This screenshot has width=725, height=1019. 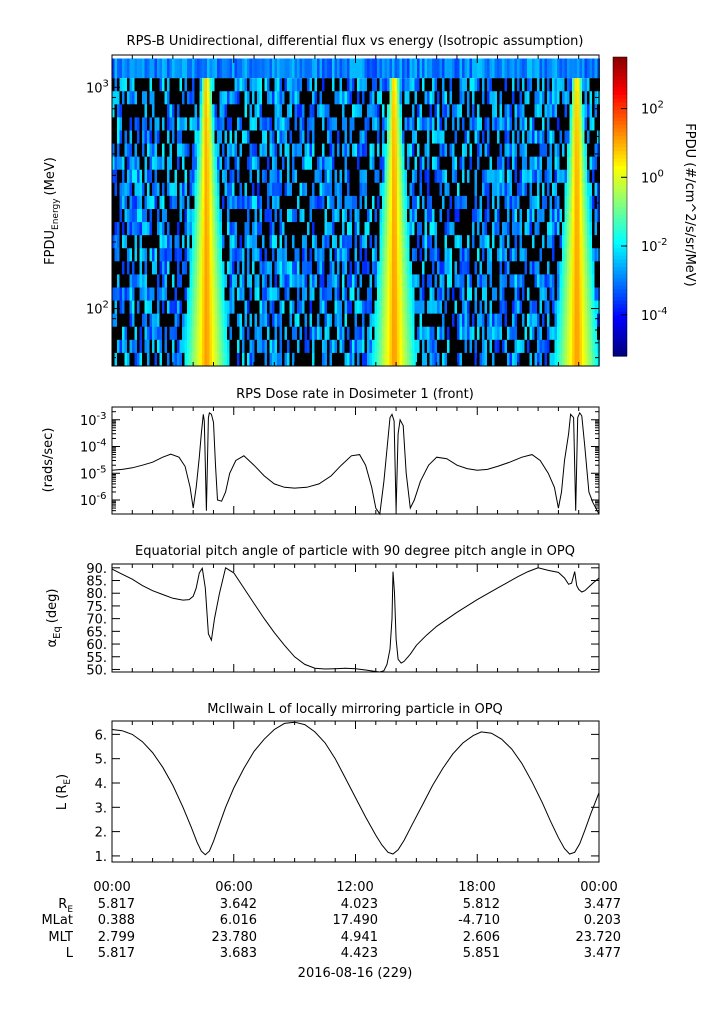 What do you see at coordinates (96, 658) in the screenshot?
I see `y-tick-label: 55.` at bounding box center [96, 658].